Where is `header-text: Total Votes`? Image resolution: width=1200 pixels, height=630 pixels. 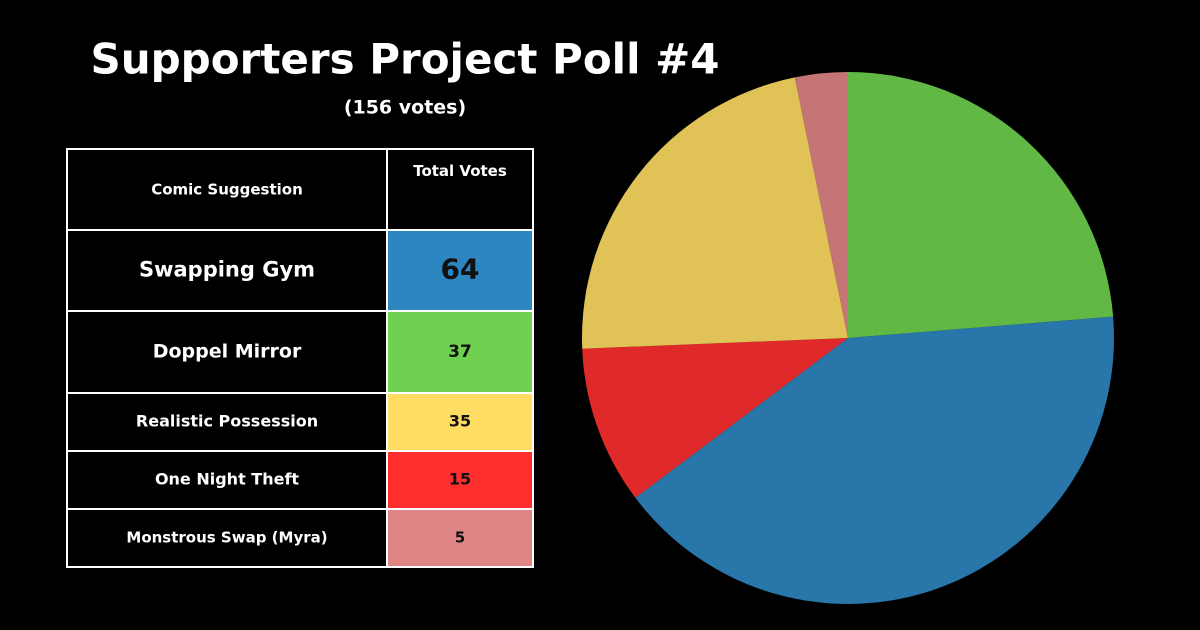 header-text: Total Votes is located at coordinates (460, 171).